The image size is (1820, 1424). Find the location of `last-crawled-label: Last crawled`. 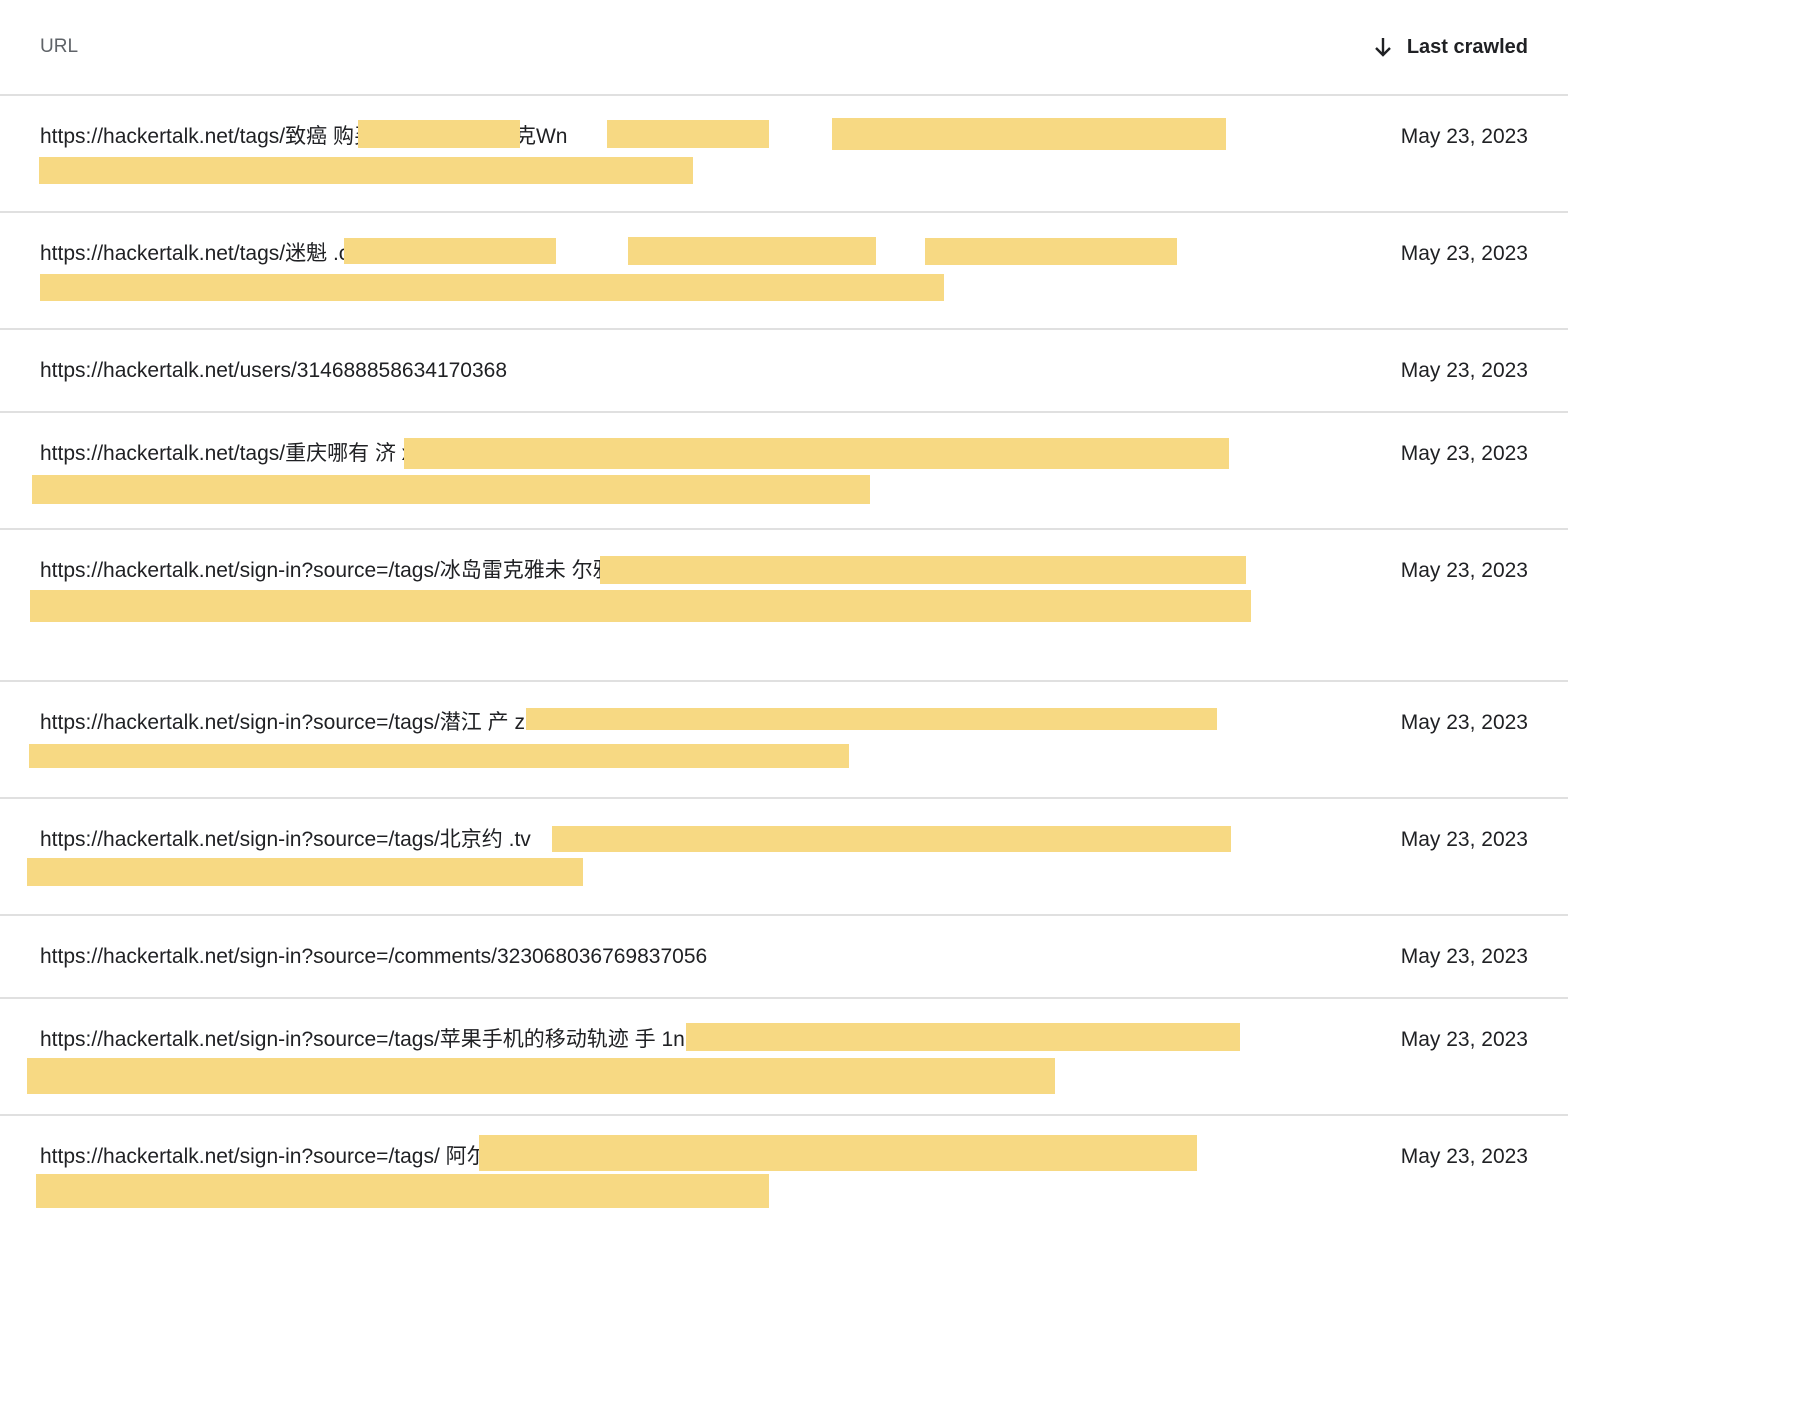

last-crawled-label: Last crawled is located at coordinates (1467, 46).